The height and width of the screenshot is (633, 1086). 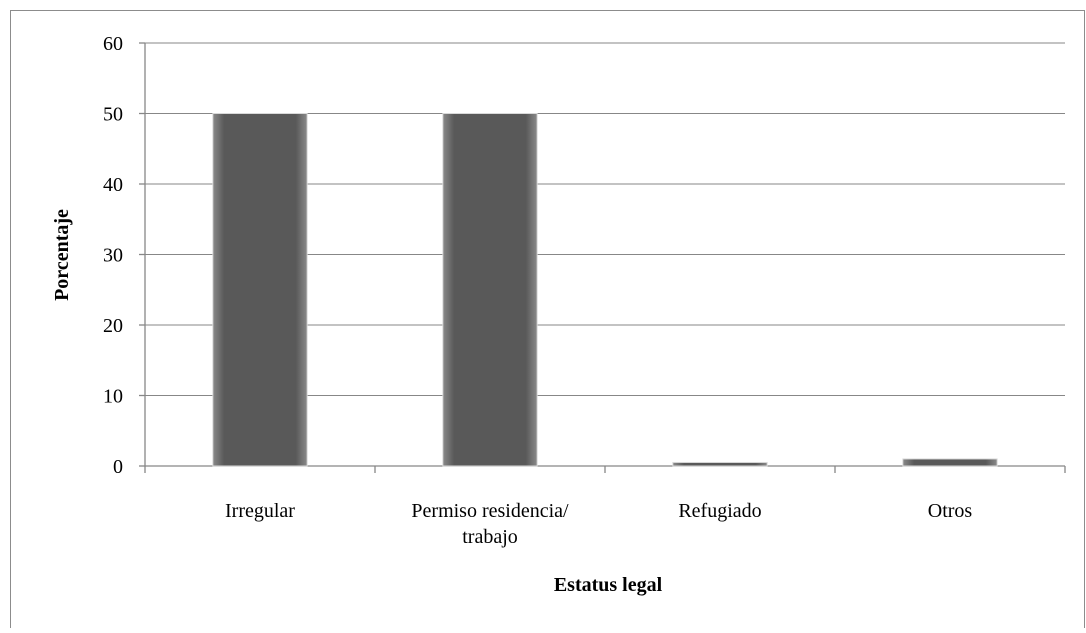 I want to click on y-tick-label: 60, so click(x=113, y=44).